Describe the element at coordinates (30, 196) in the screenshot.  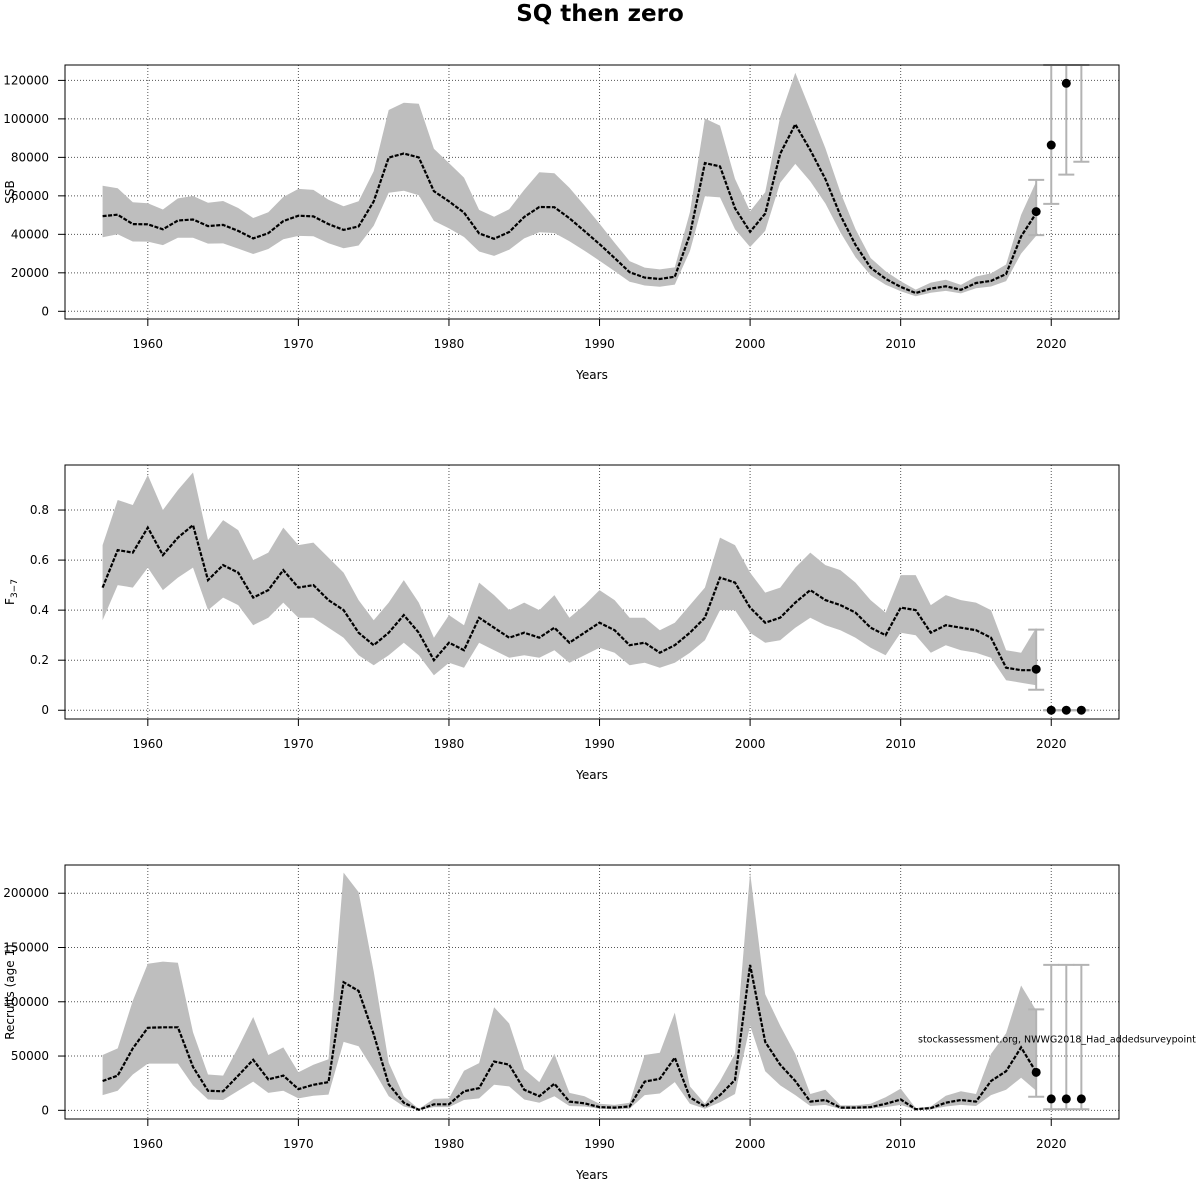
I see `y-tick-label: 60000` at that location.